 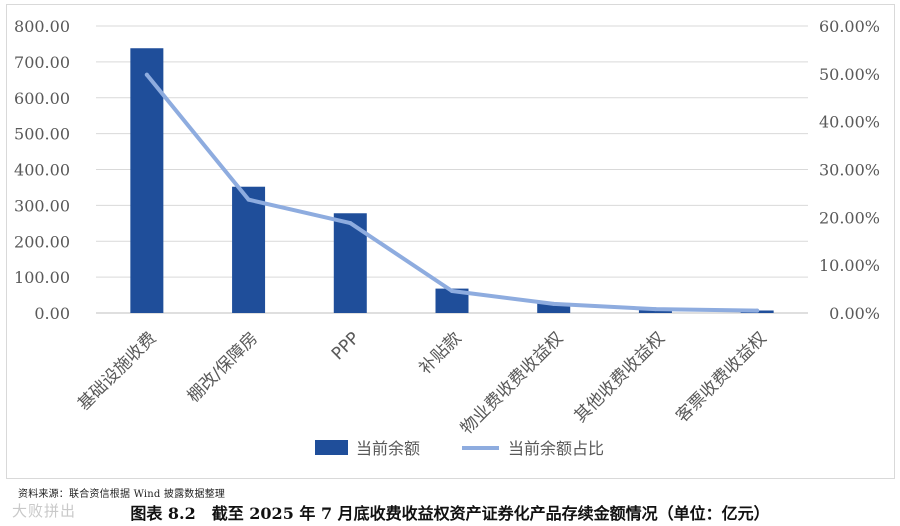 I want to click on x-category-label: 棚改/保障房, so click(x=223, y=367).